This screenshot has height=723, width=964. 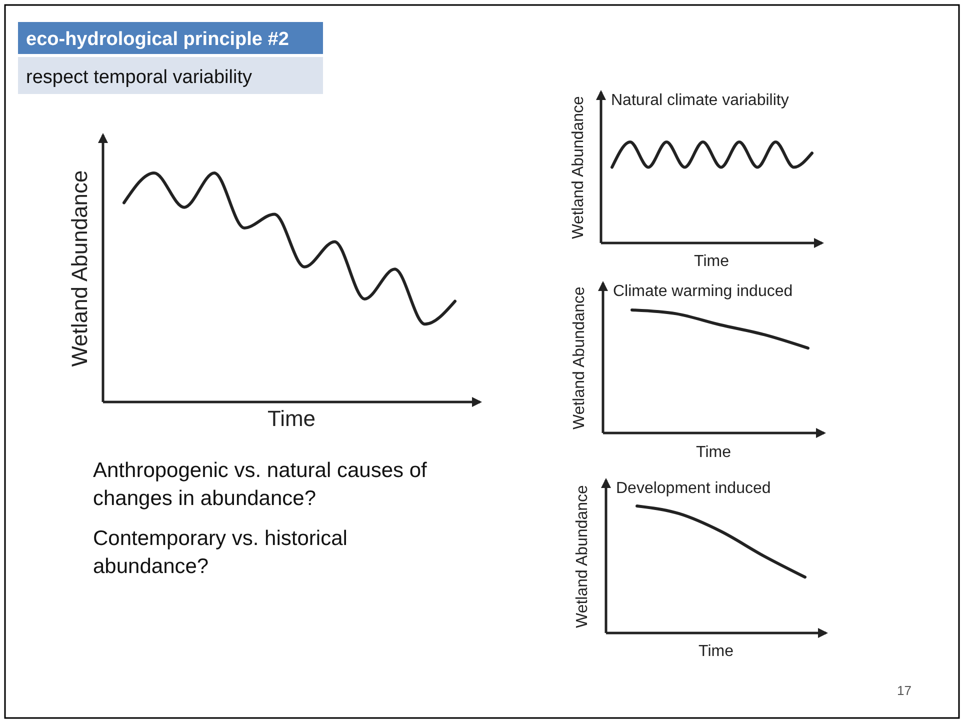 What do you see at coordinates (220, 552) in the screenshot?
I see `text: Contemporary vs. historical abundance?` at bounding box center [220, 552].